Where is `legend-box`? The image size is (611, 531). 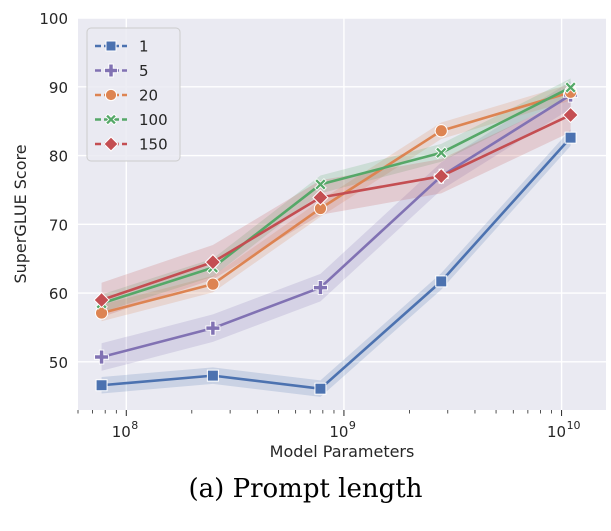
legend-box is located at coordinates (133, 94).